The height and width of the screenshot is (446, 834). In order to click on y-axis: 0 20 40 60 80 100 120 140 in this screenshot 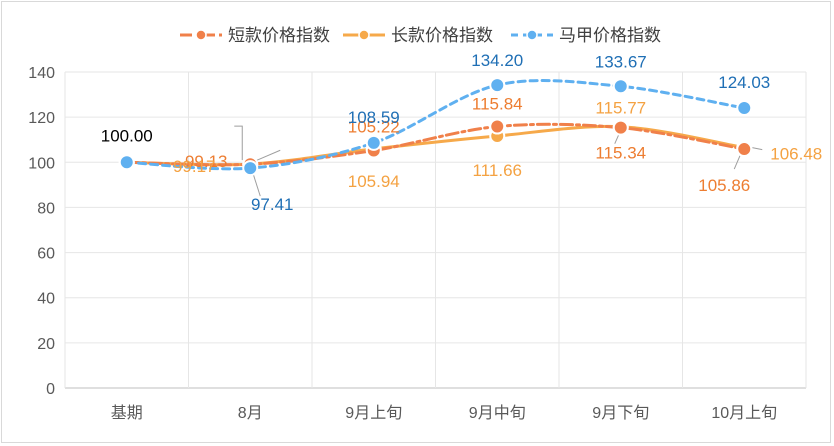, I will do `click(41, 231)`.